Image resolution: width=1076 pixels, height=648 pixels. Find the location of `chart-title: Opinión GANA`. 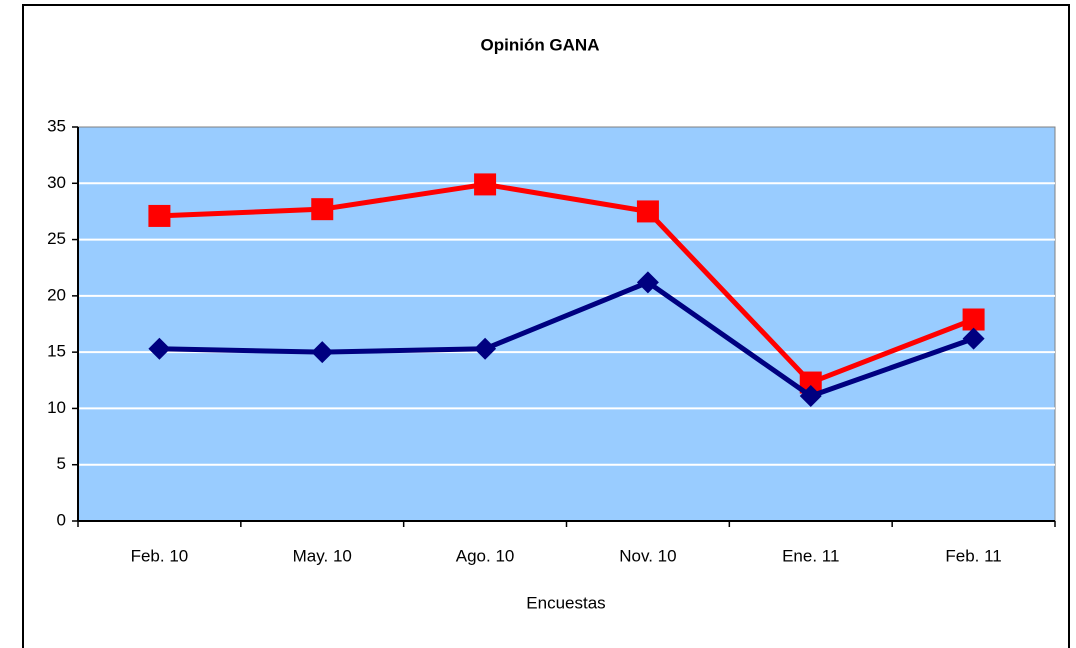

chart-title: Opinión GANA is located at coordinates (540, 44).